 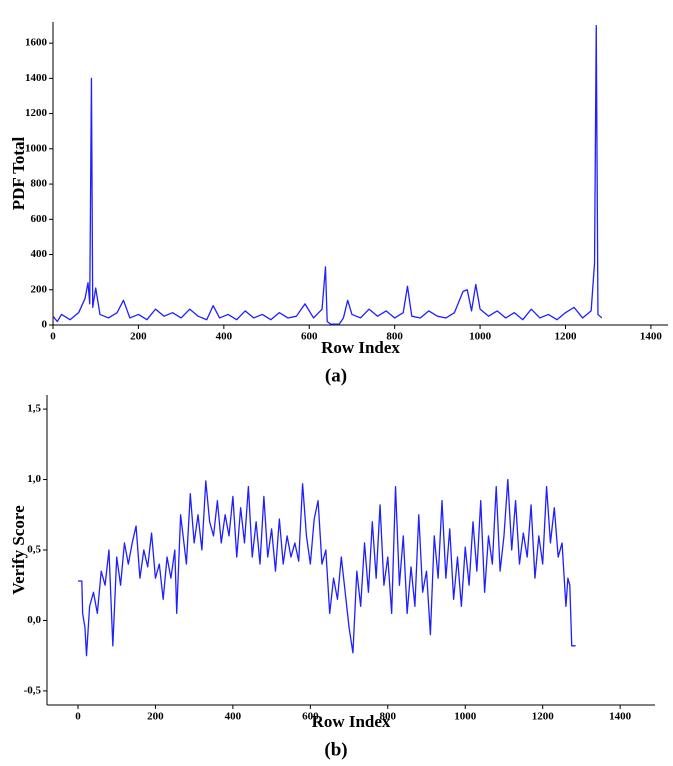 I want to click on caption: (a), so click(x=336, y=375).